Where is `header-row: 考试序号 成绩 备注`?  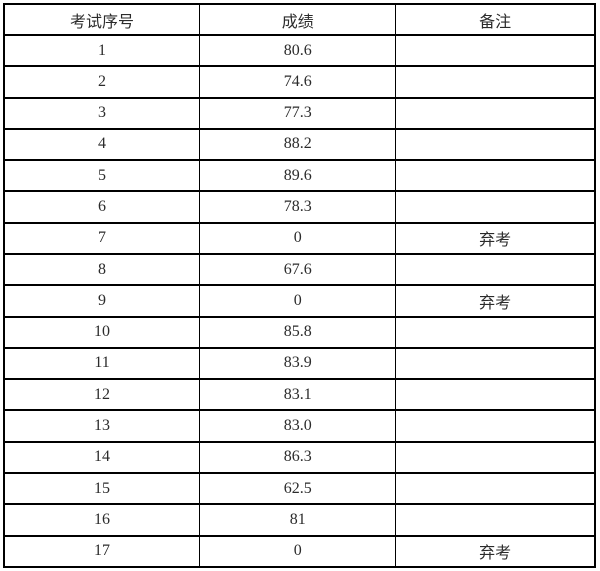
header-row: 考试序号 成绩 备注 is located at coordinates (299, 19).